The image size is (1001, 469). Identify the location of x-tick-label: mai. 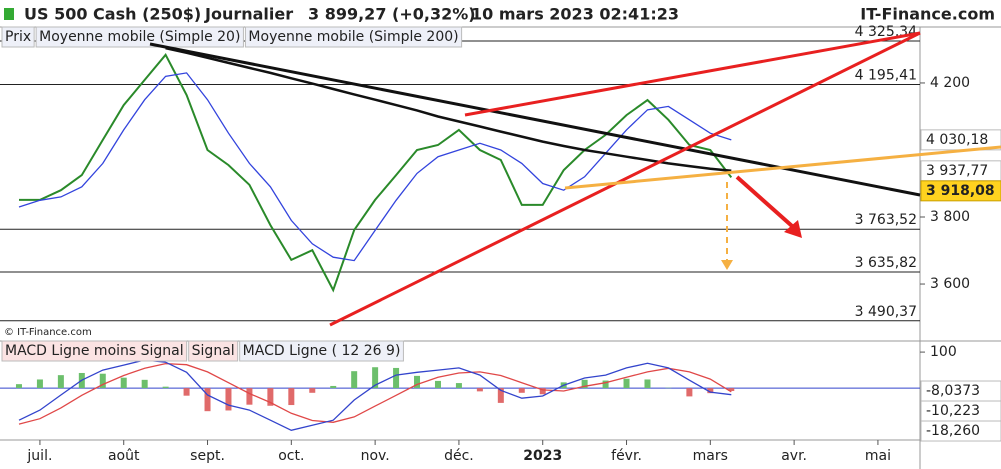
(878, 456).